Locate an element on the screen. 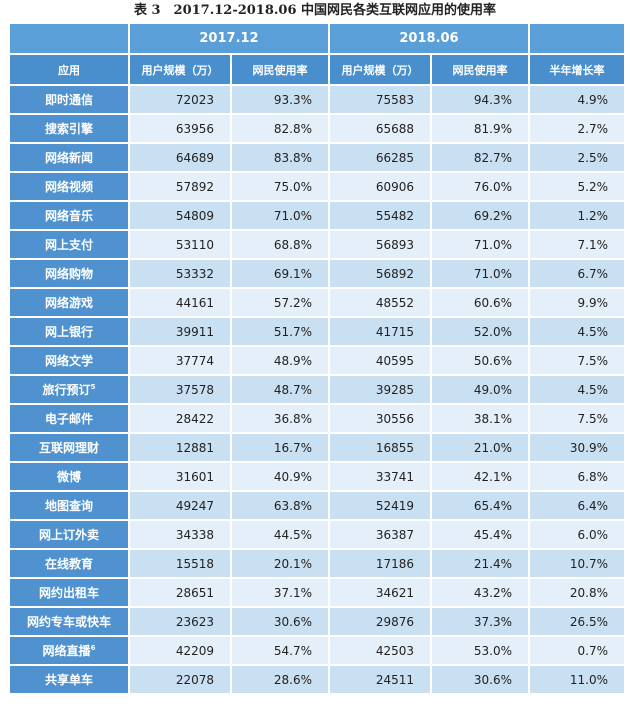 This screenshot has height=708, width=630. table-row: 网络音乐 54809 71.0% 55482 69.2% 1.2% is located at coordinates (317, 215).